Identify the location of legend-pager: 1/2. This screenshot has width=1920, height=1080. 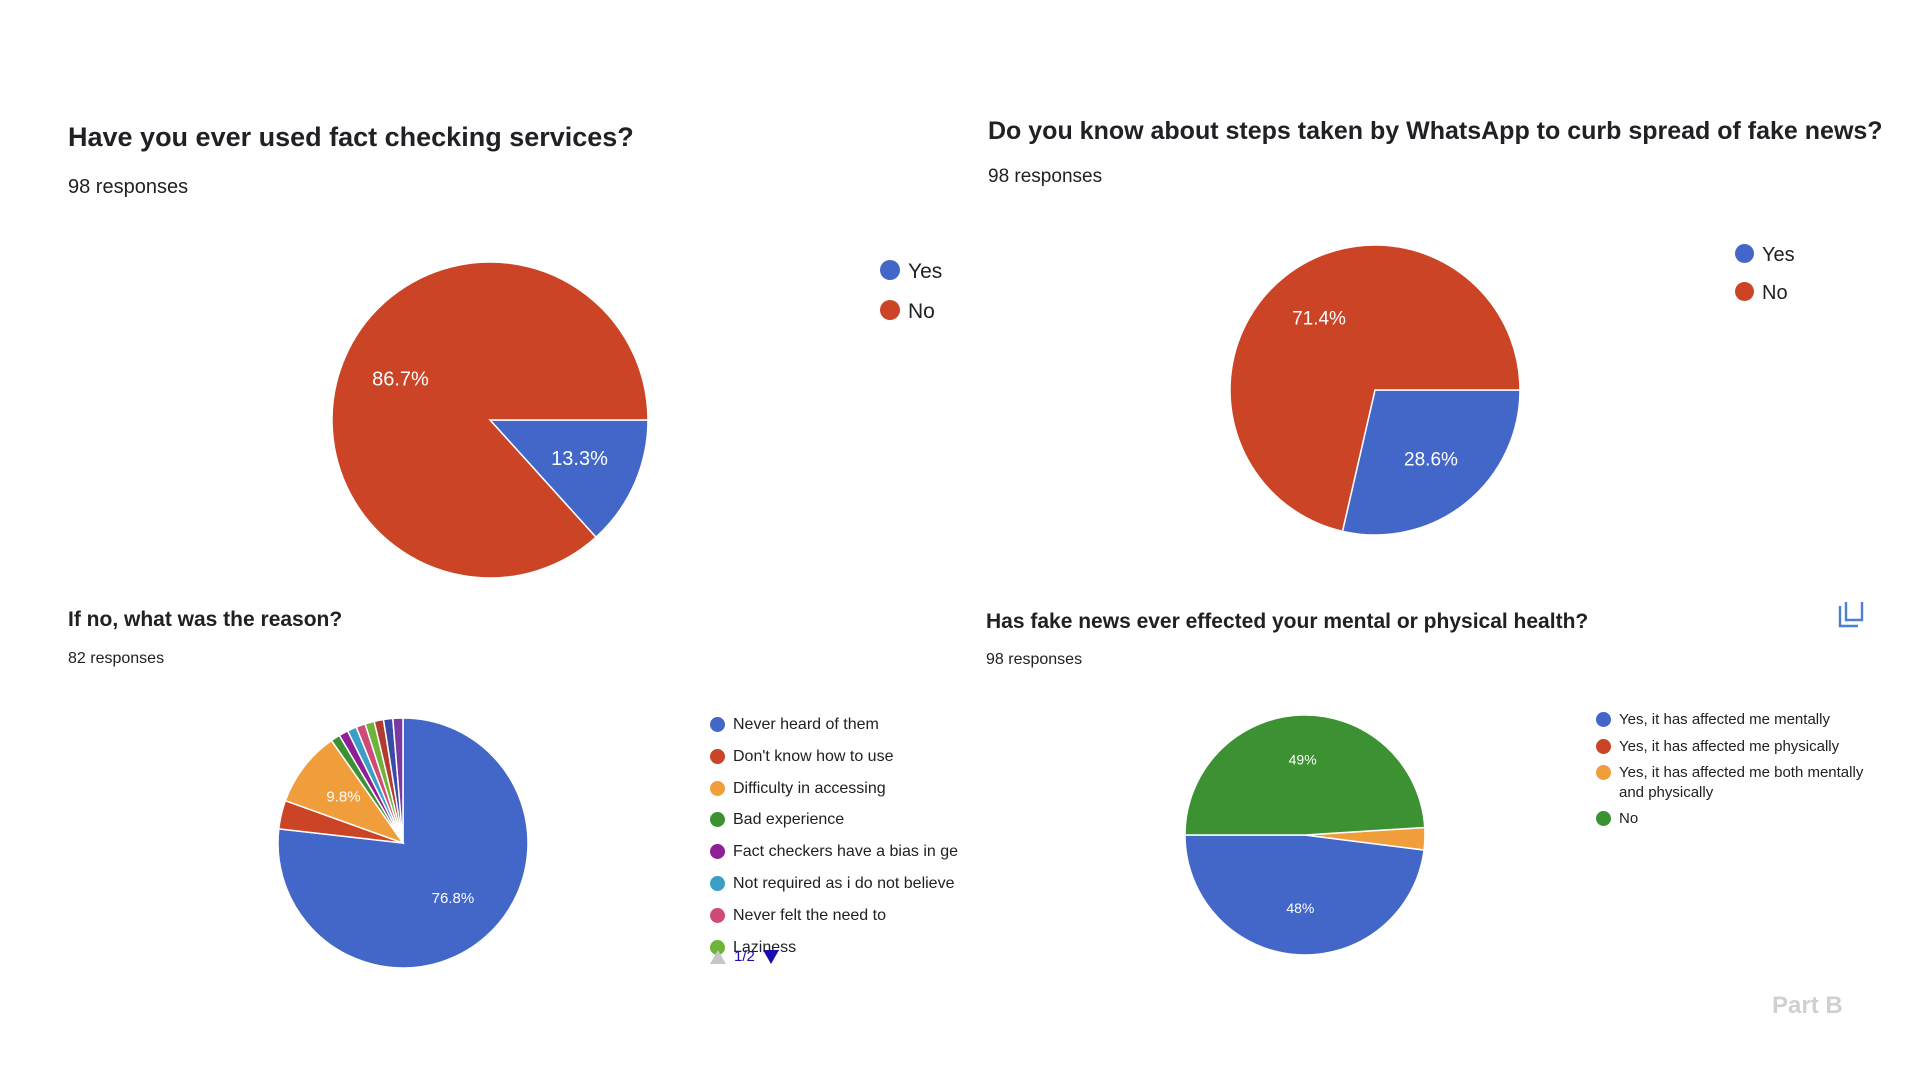
(744, 956).